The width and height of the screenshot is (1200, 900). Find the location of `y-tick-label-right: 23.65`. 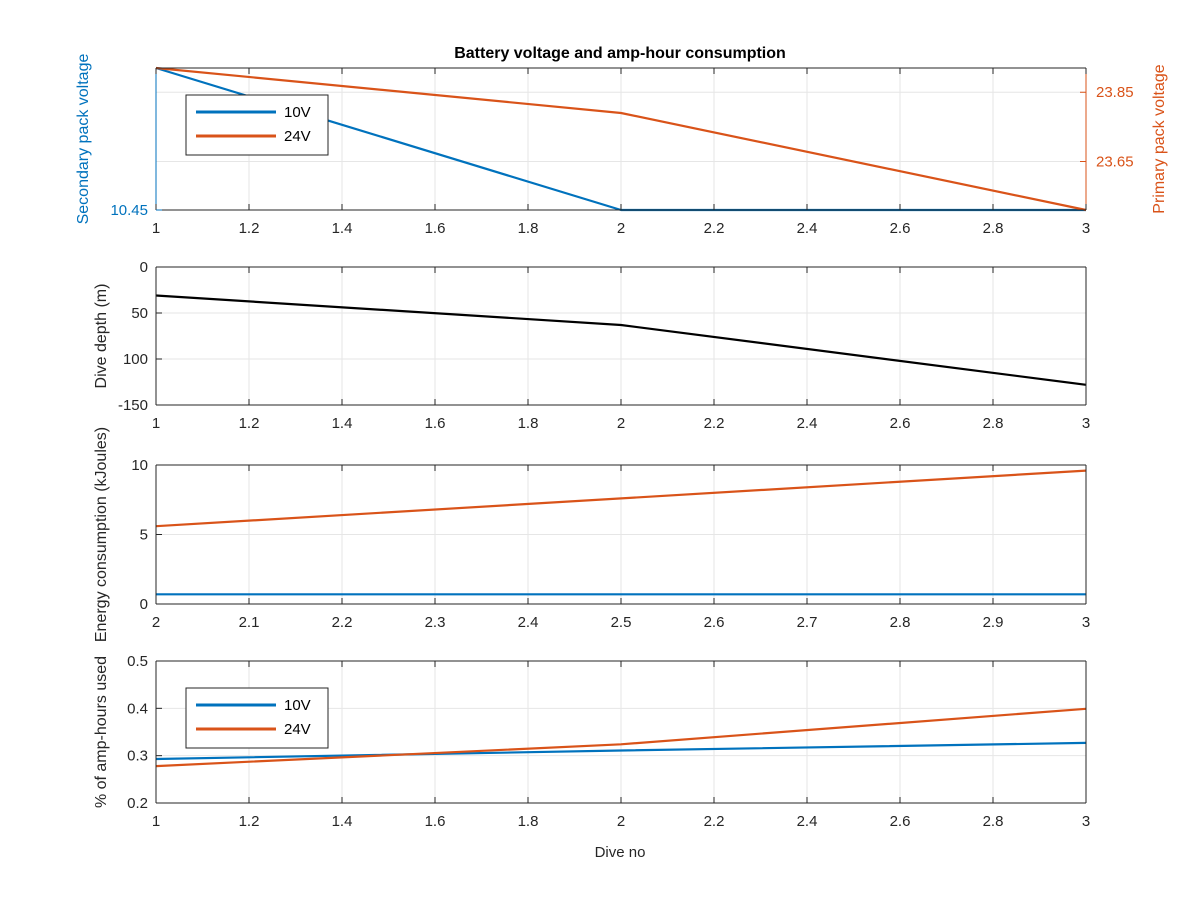

y-tick-label-right: 23.65 is located at coordinates (1115, 162).